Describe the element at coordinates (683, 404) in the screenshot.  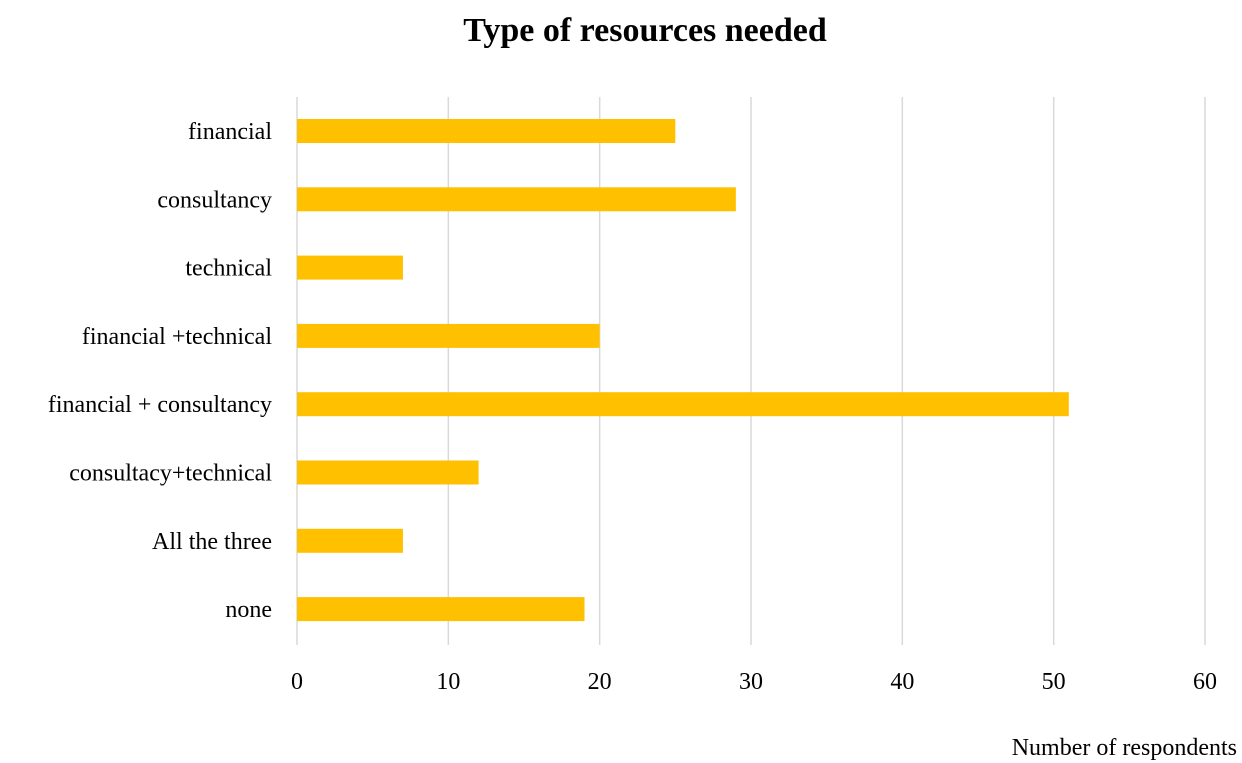
I see `bar-financial-consultancy` at that location.